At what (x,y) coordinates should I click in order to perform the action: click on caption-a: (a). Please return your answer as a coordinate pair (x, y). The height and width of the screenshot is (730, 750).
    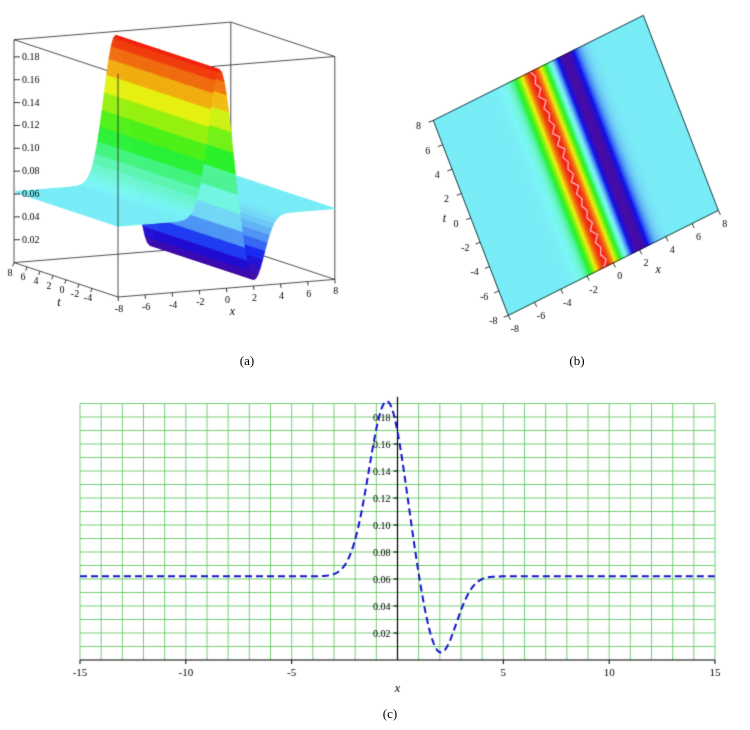
    Looking at the image, I should click on (247, 360).